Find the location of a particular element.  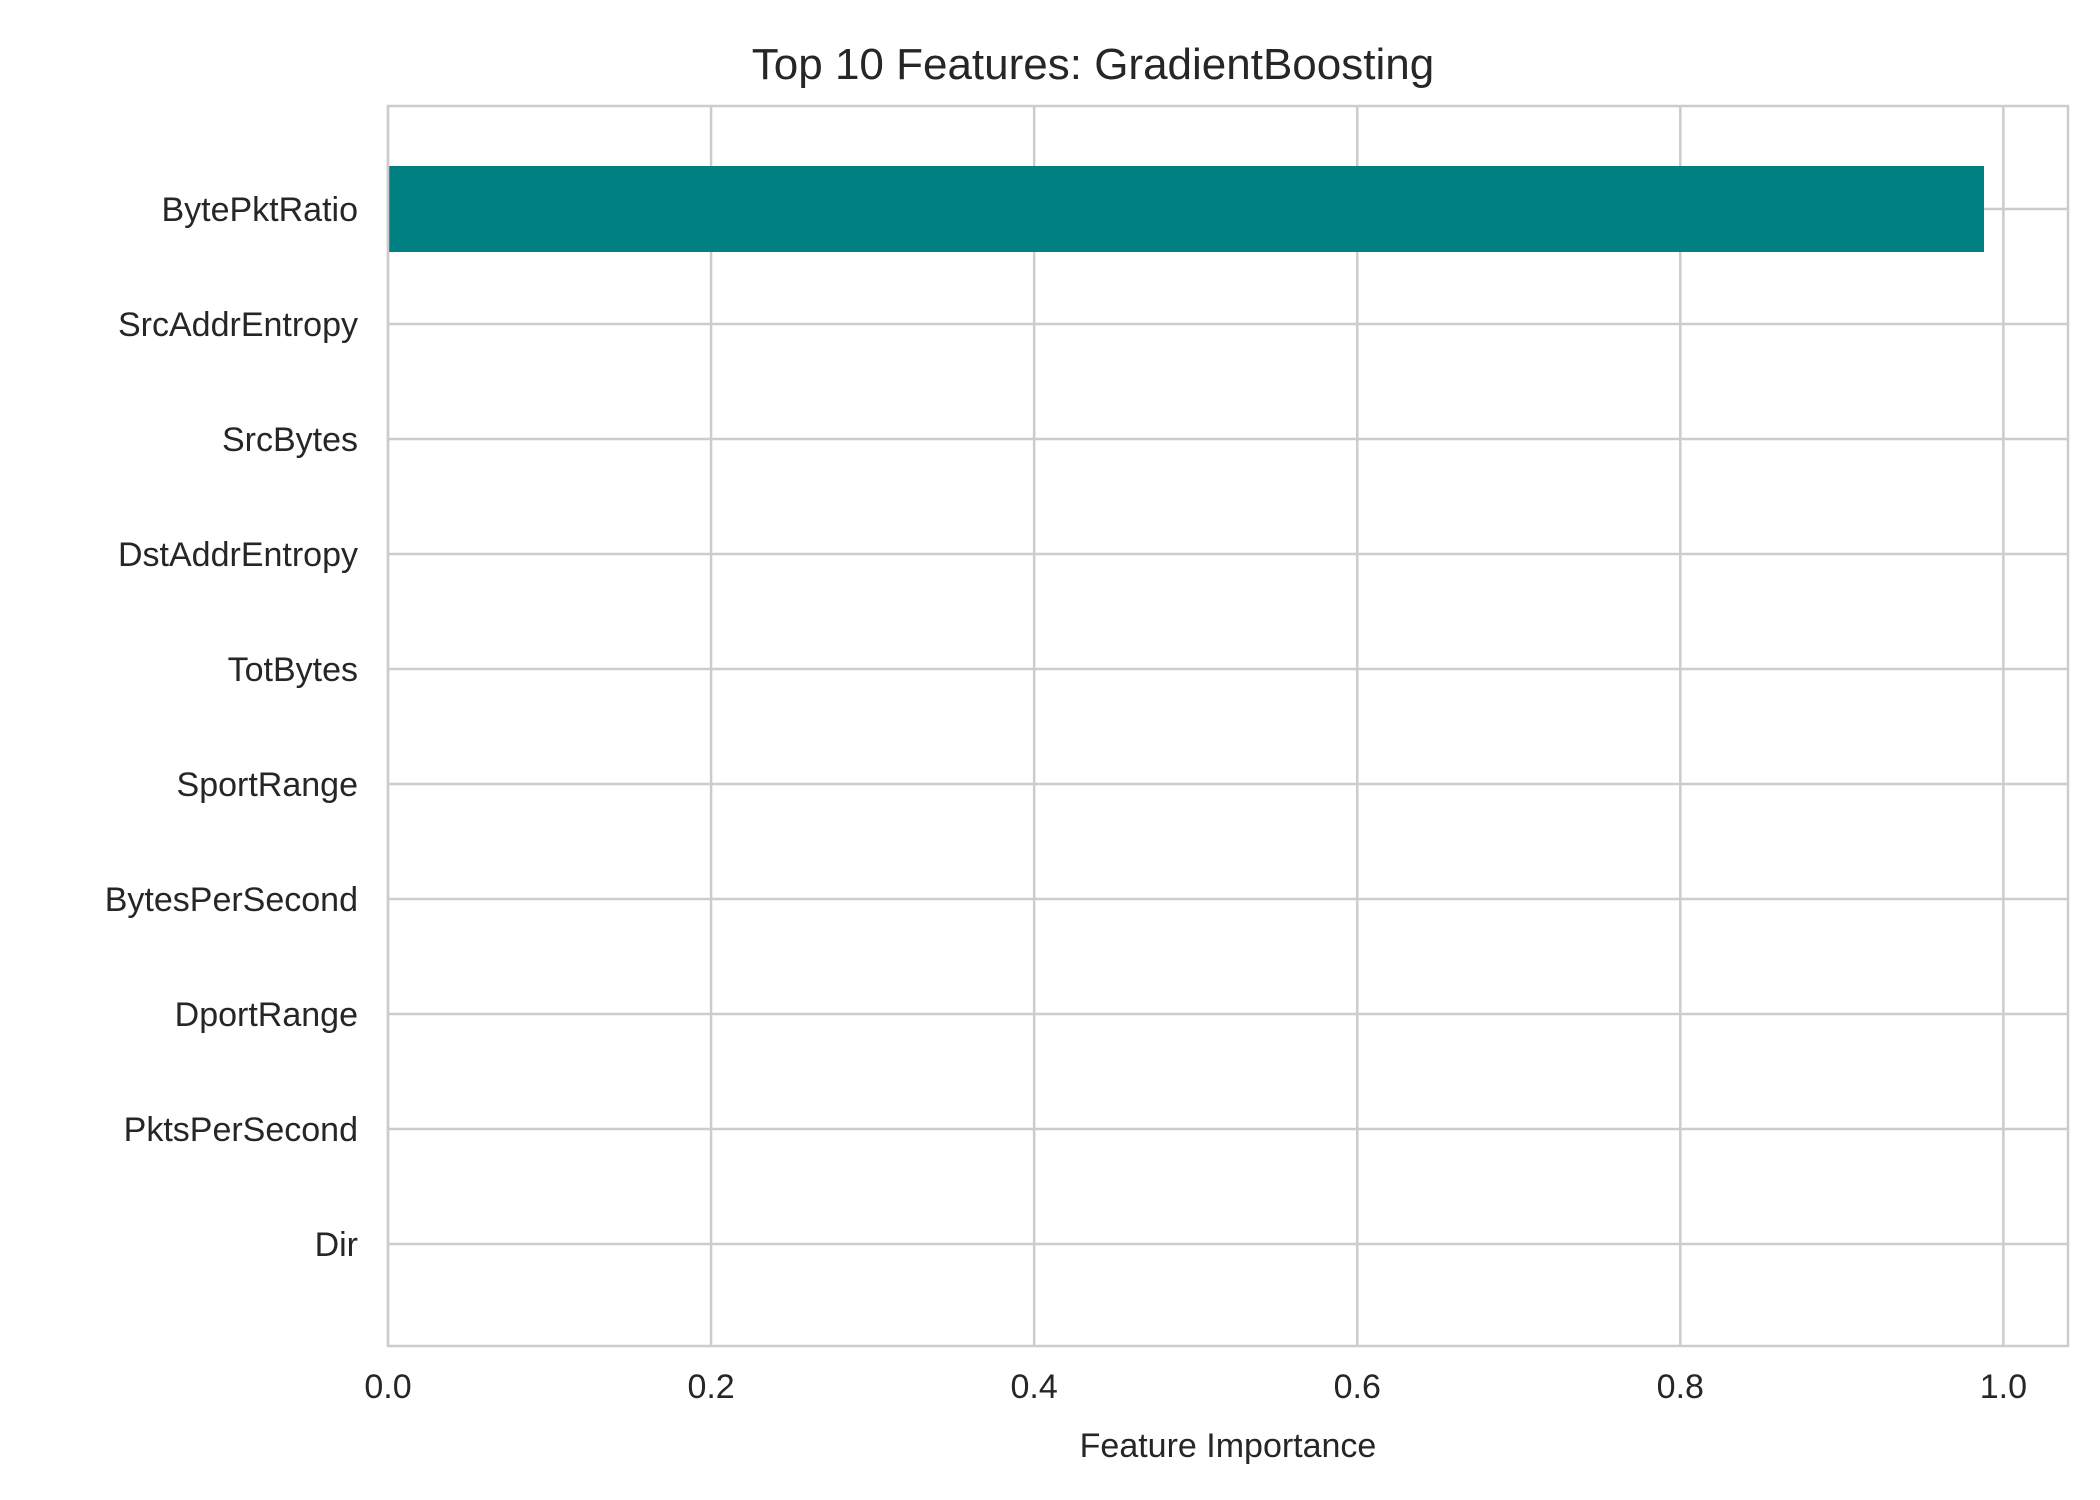

bars is located at coordinates (1186, 209).